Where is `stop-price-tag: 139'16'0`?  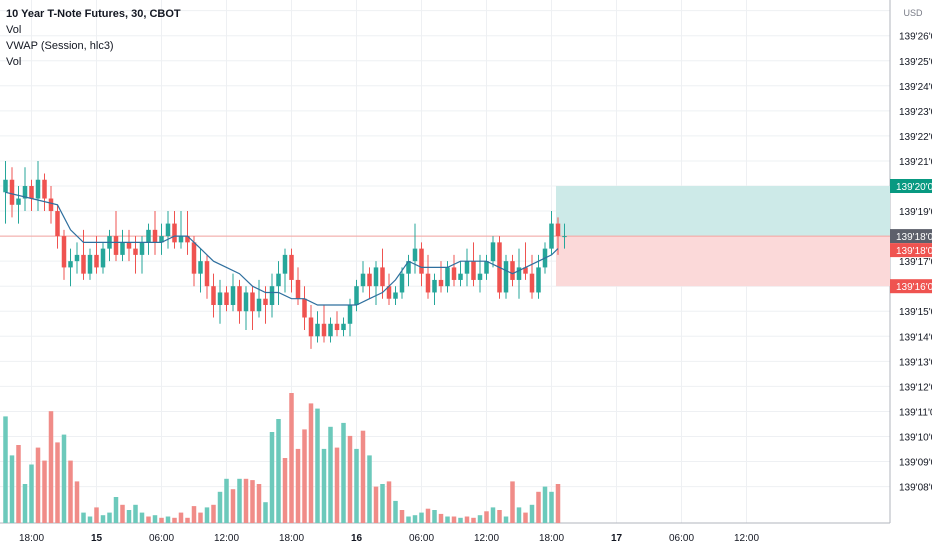
stop-price-tag: 139'16'0 is located at coordinates (914, 287).